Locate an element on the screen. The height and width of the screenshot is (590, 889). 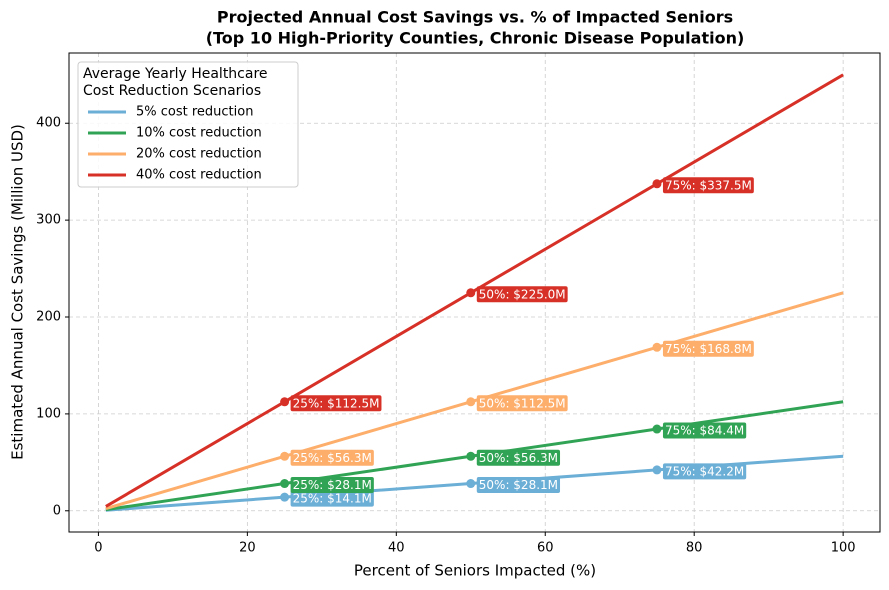
data-label-group: 25%: $112.5M is located at coordinates (336, 403).